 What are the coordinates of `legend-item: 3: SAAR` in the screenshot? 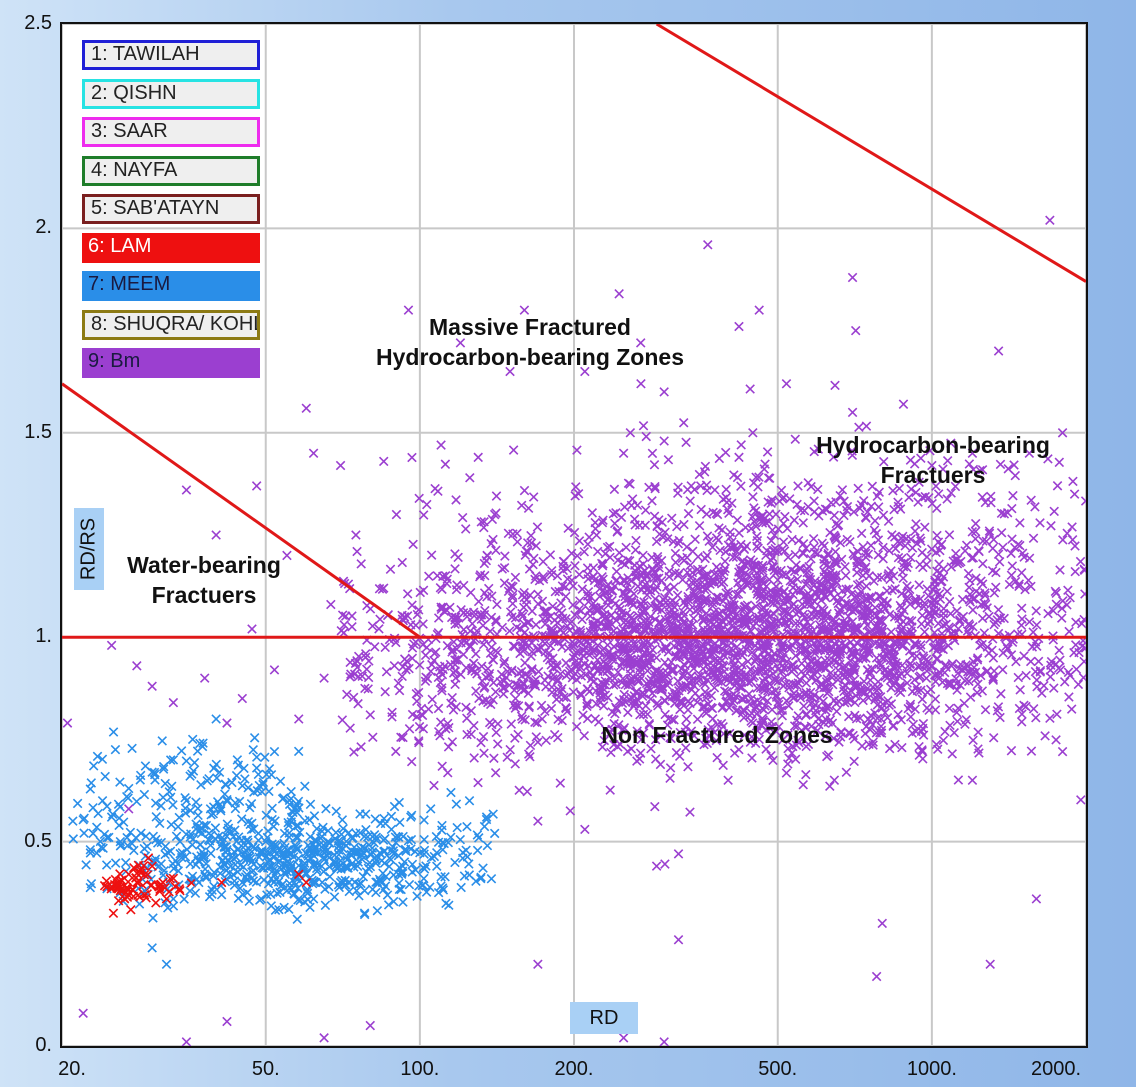 It's located at (171, 132).